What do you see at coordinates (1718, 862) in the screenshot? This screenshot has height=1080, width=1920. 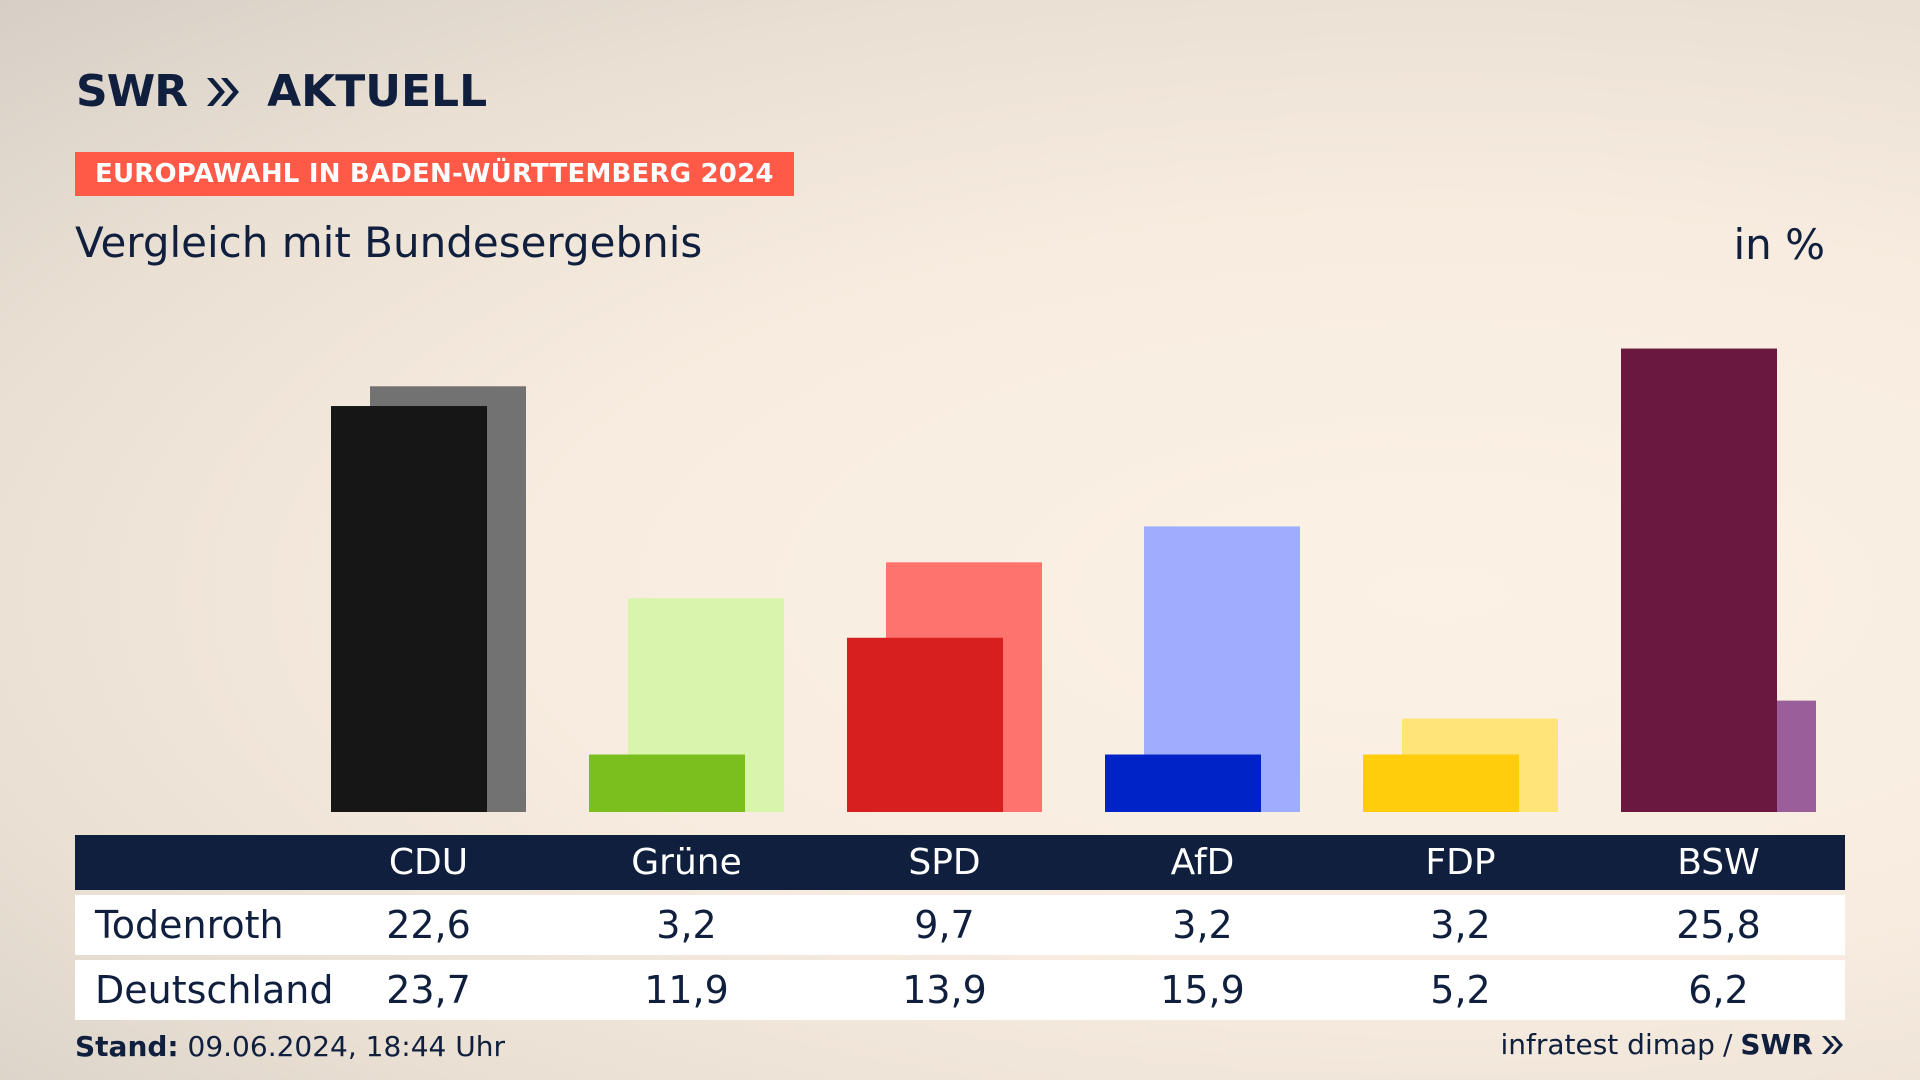 I see `column-header-bsw: BSW` at bounding box center [1718, 862].